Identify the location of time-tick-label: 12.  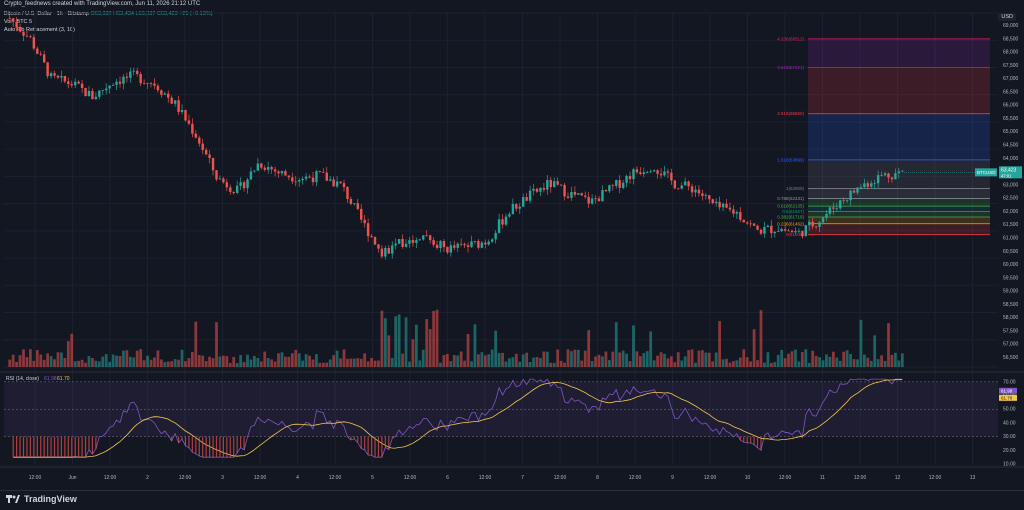
(898, 478).